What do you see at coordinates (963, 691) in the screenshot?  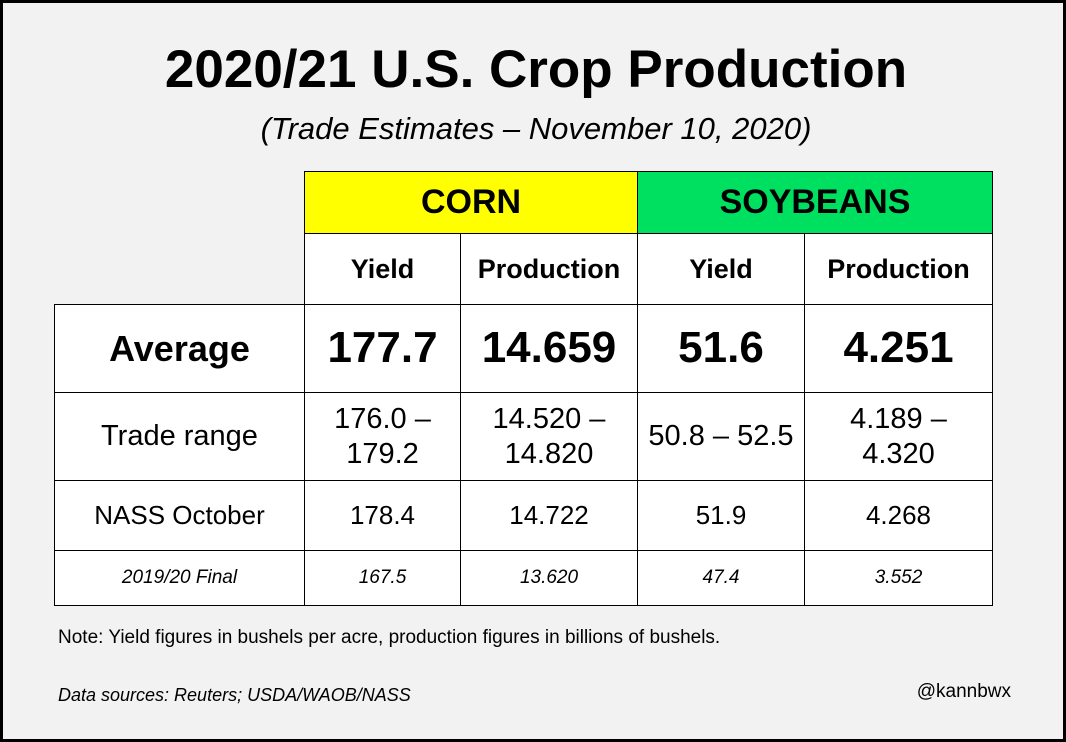 I see `author-handle: @kannbwx` at bounding box center [963, 691].